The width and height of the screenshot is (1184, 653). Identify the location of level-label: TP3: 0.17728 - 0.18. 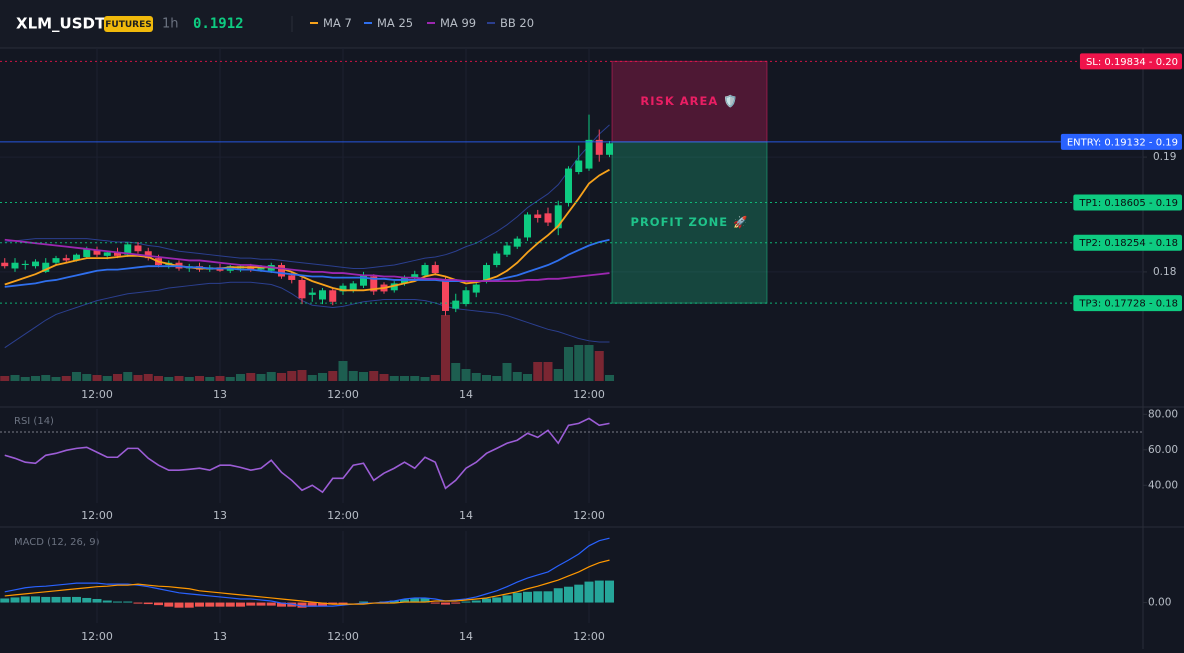
(1128, 304).